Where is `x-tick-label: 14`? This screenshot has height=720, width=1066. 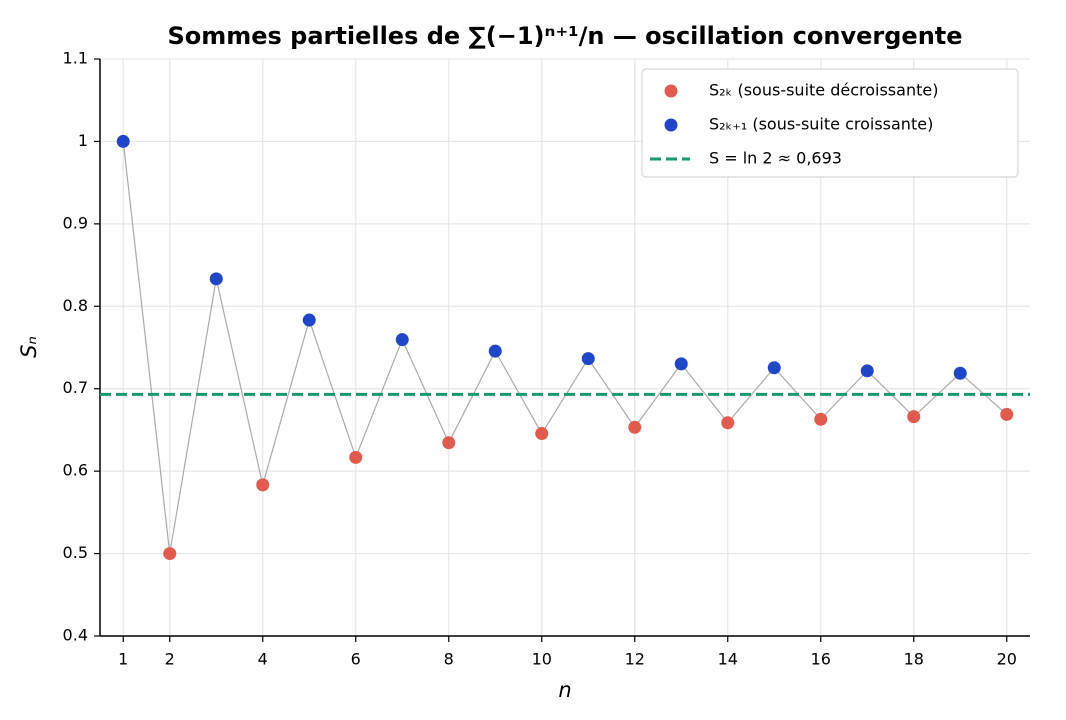
x-tick-label: 14 is located at coordinates (728, 659).